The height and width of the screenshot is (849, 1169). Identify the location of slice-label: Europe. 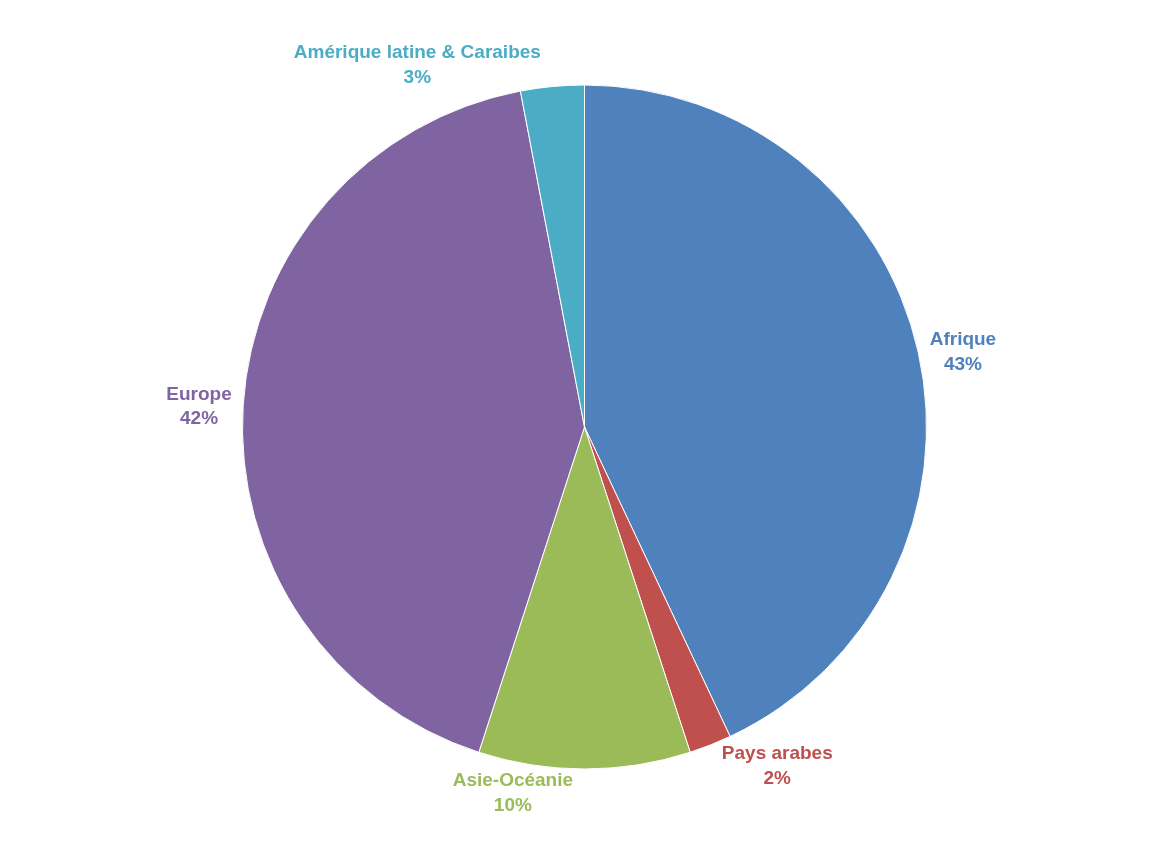
(199, 393).